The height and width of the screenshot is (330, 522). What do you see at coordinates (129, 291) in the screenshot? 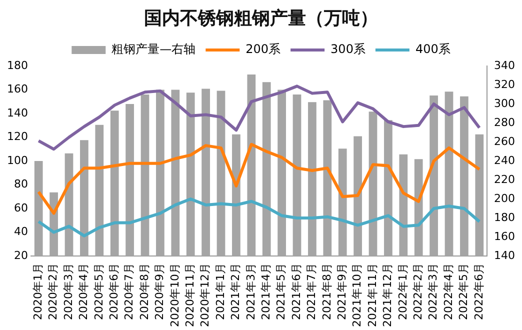
I see `x-tick-label: 2020年7月` at bounding box center [129, 291].